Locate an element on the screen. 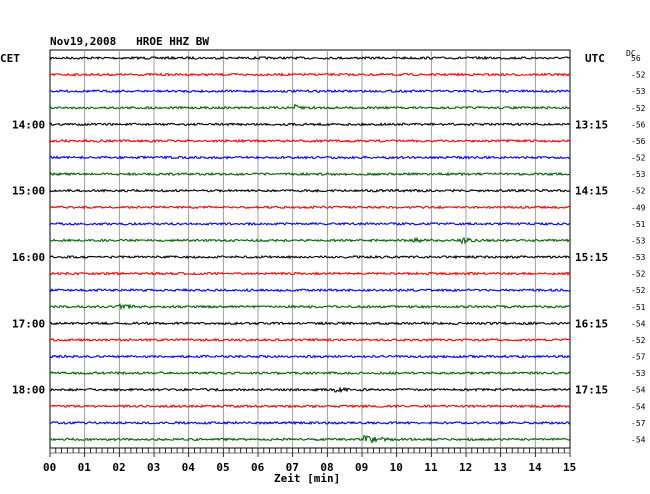  x-tick-label: 12 is located at coordinates (465, 467).